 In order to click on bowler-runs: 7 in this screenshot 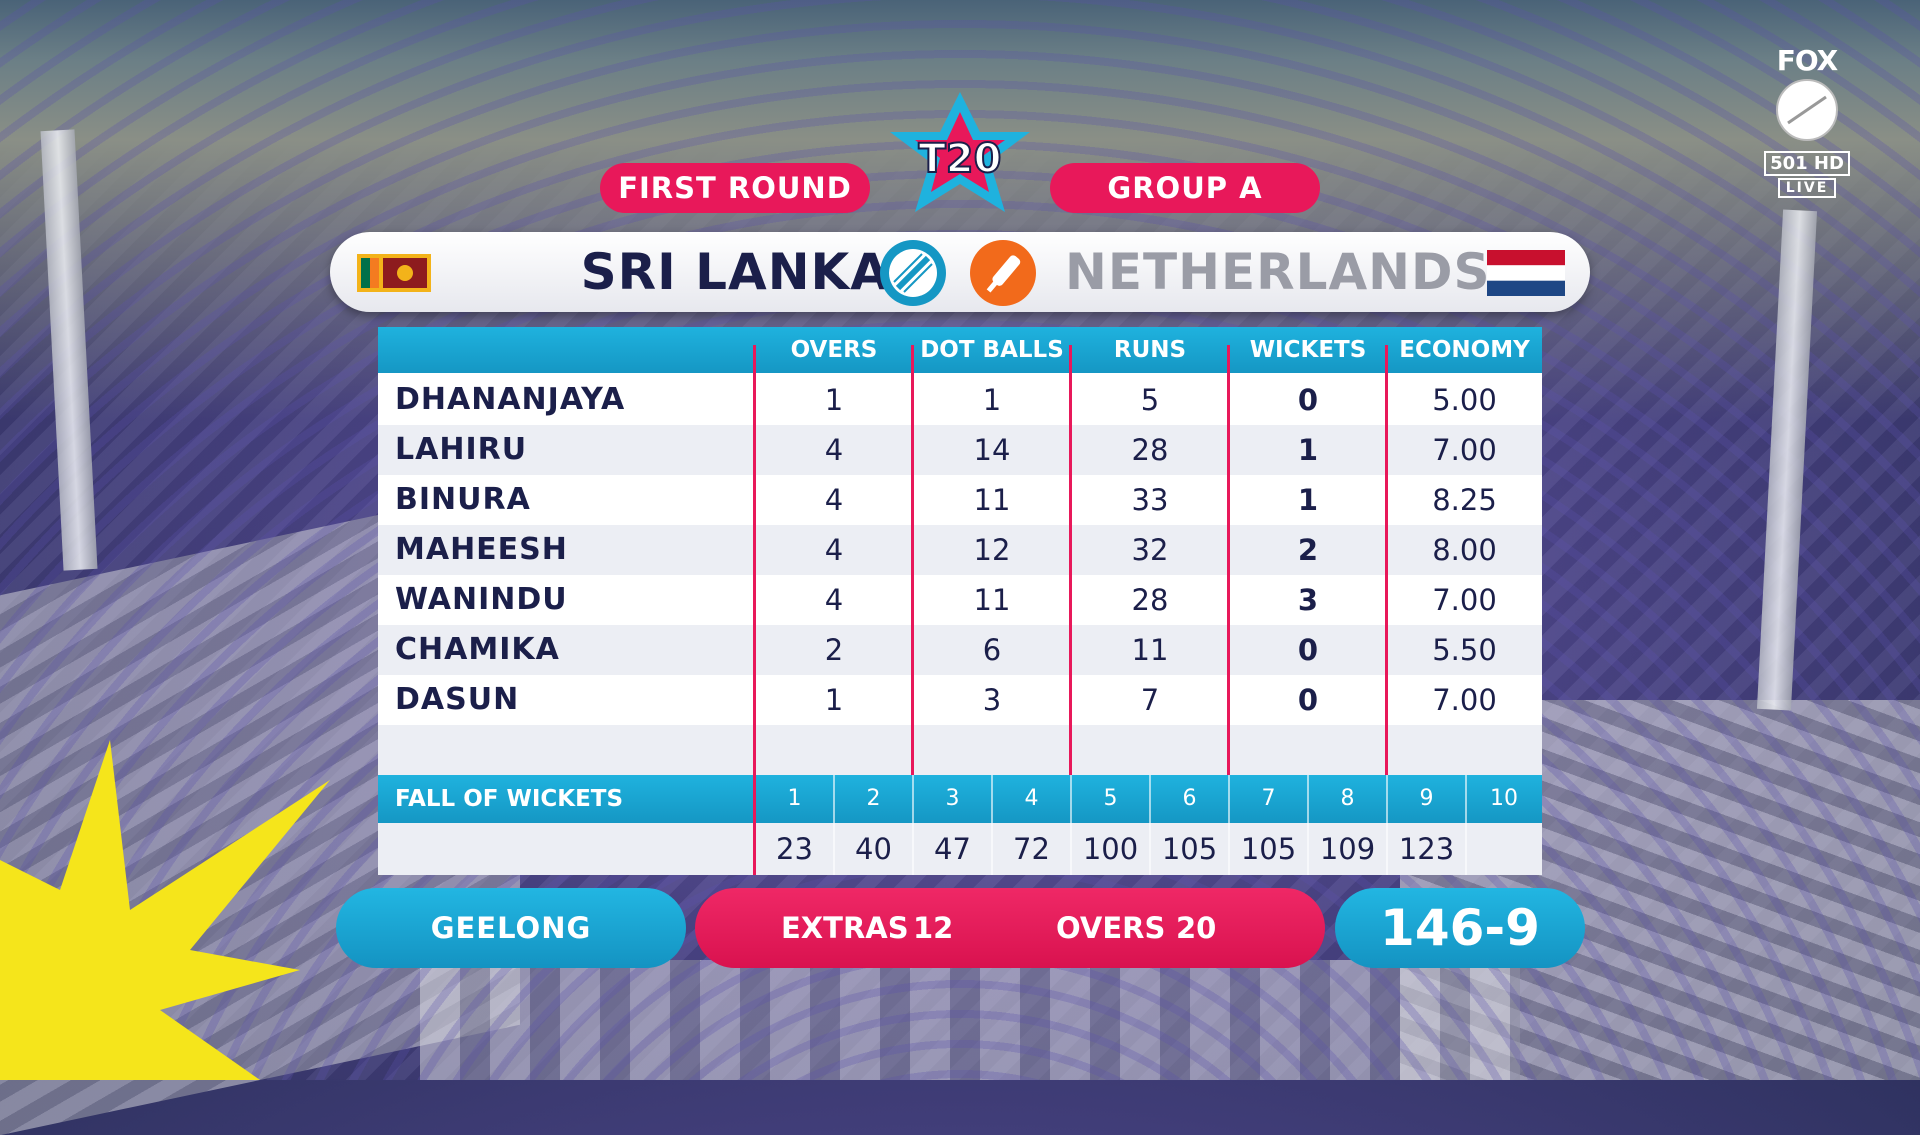, I will do `click(1150, 700)`.